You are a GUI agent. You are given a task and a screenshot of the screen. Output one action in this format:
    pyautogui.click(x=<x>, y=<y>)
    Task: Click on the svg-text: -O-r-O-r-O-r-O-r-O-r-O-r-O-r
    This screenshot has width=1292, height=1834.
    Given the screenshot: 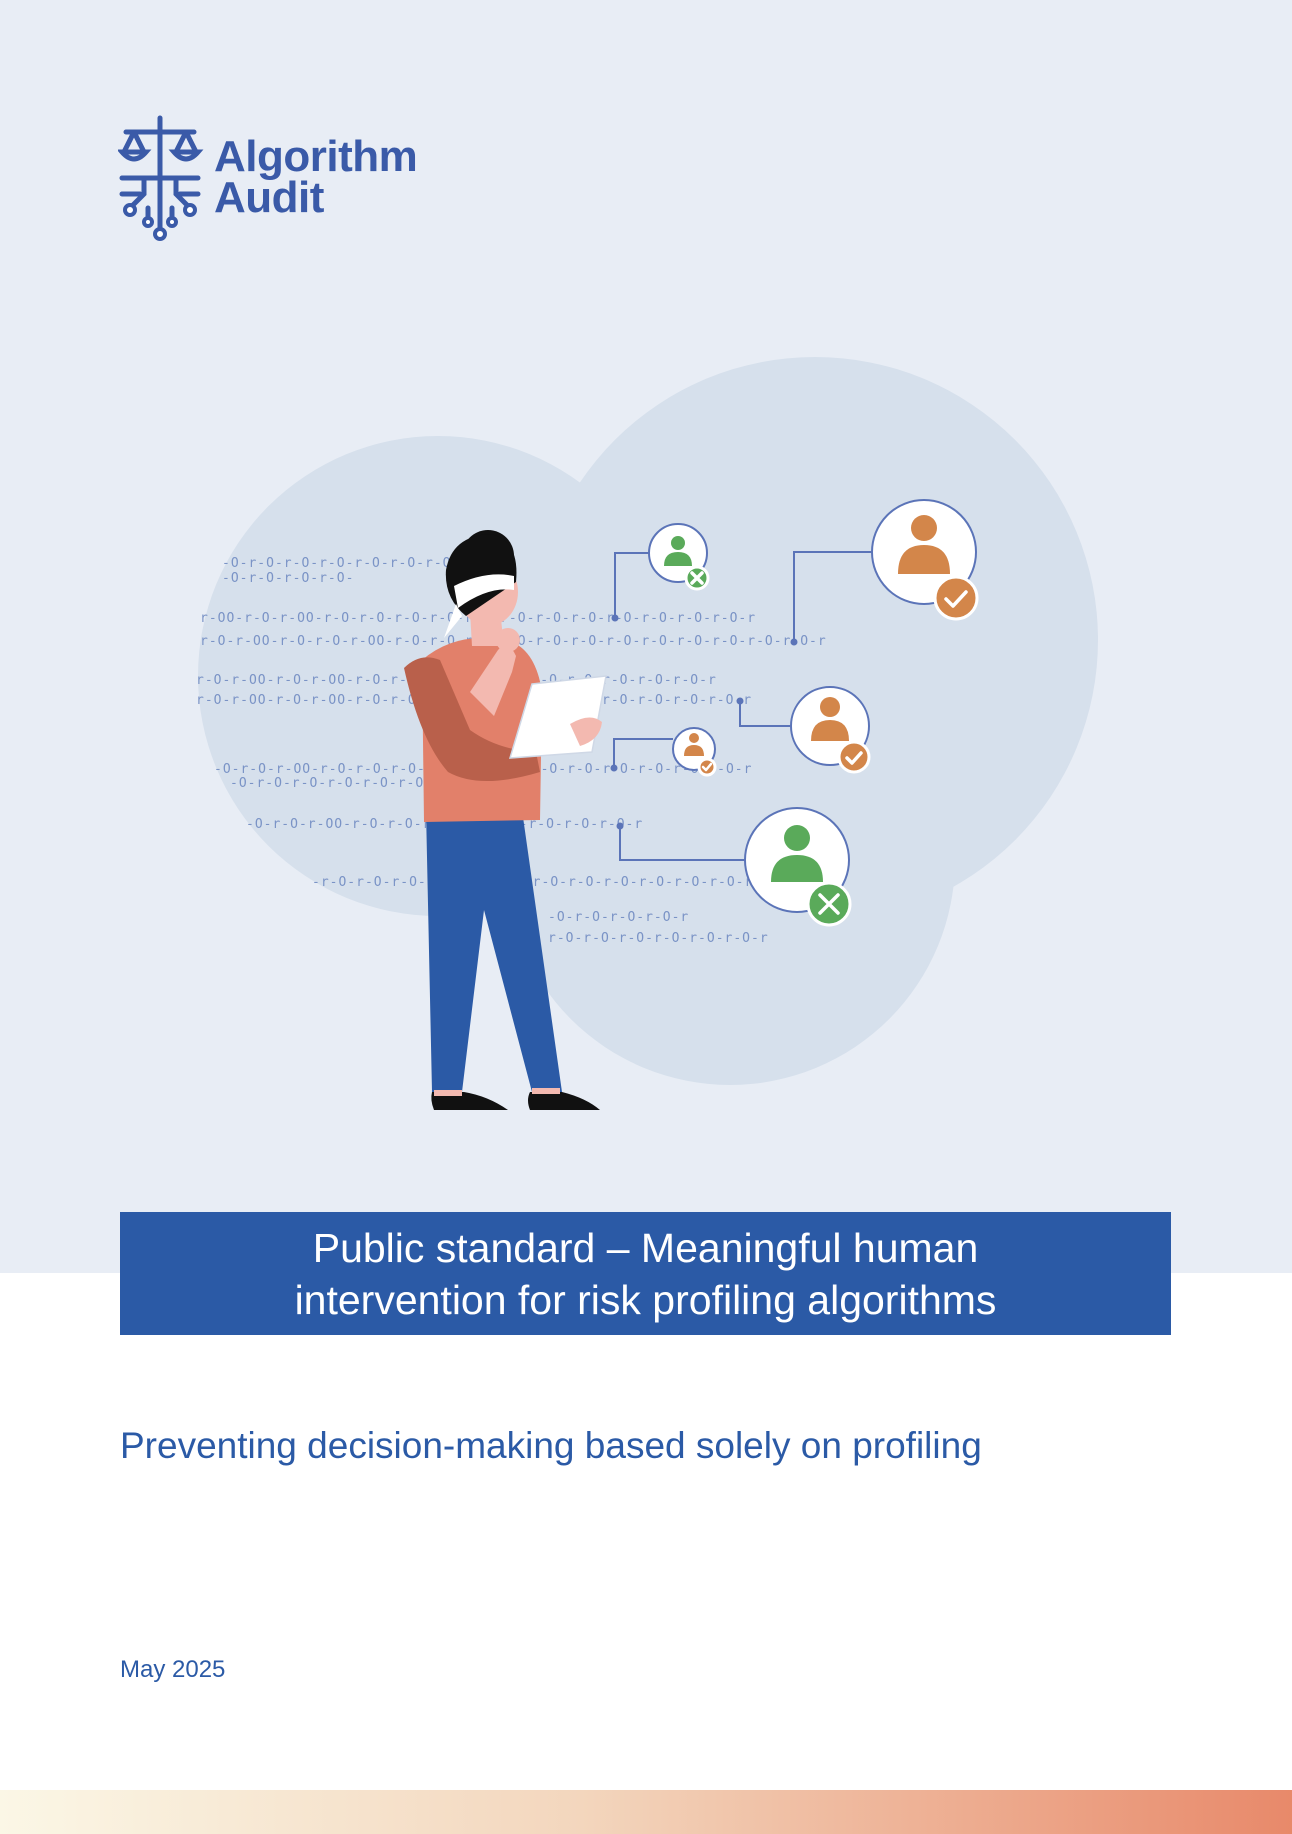 What is the action you would take?
    pyautogui.click(x=353, y=783)
    